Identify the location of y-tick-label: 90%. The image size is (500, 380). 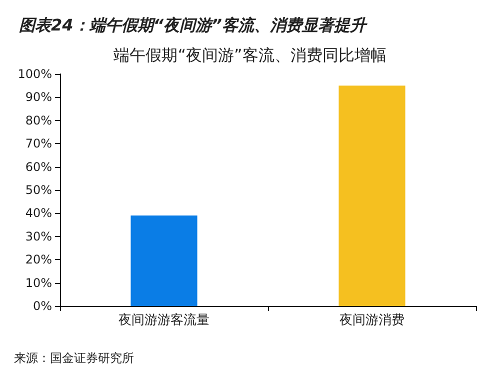
(38, 97).